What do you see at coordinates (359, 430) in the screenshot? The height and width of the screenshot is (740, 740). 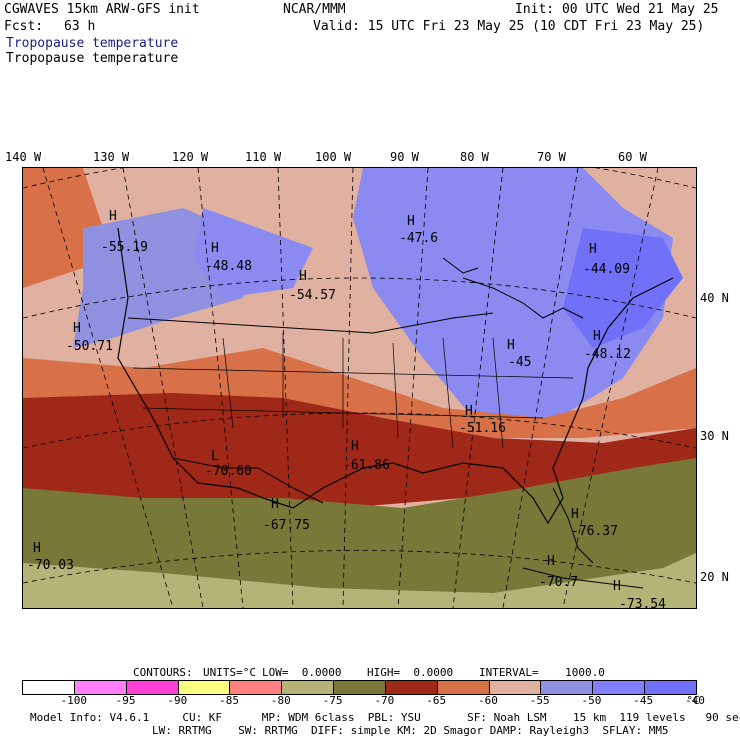 I see `lat-line-30n` at bounding box center [359, 430].